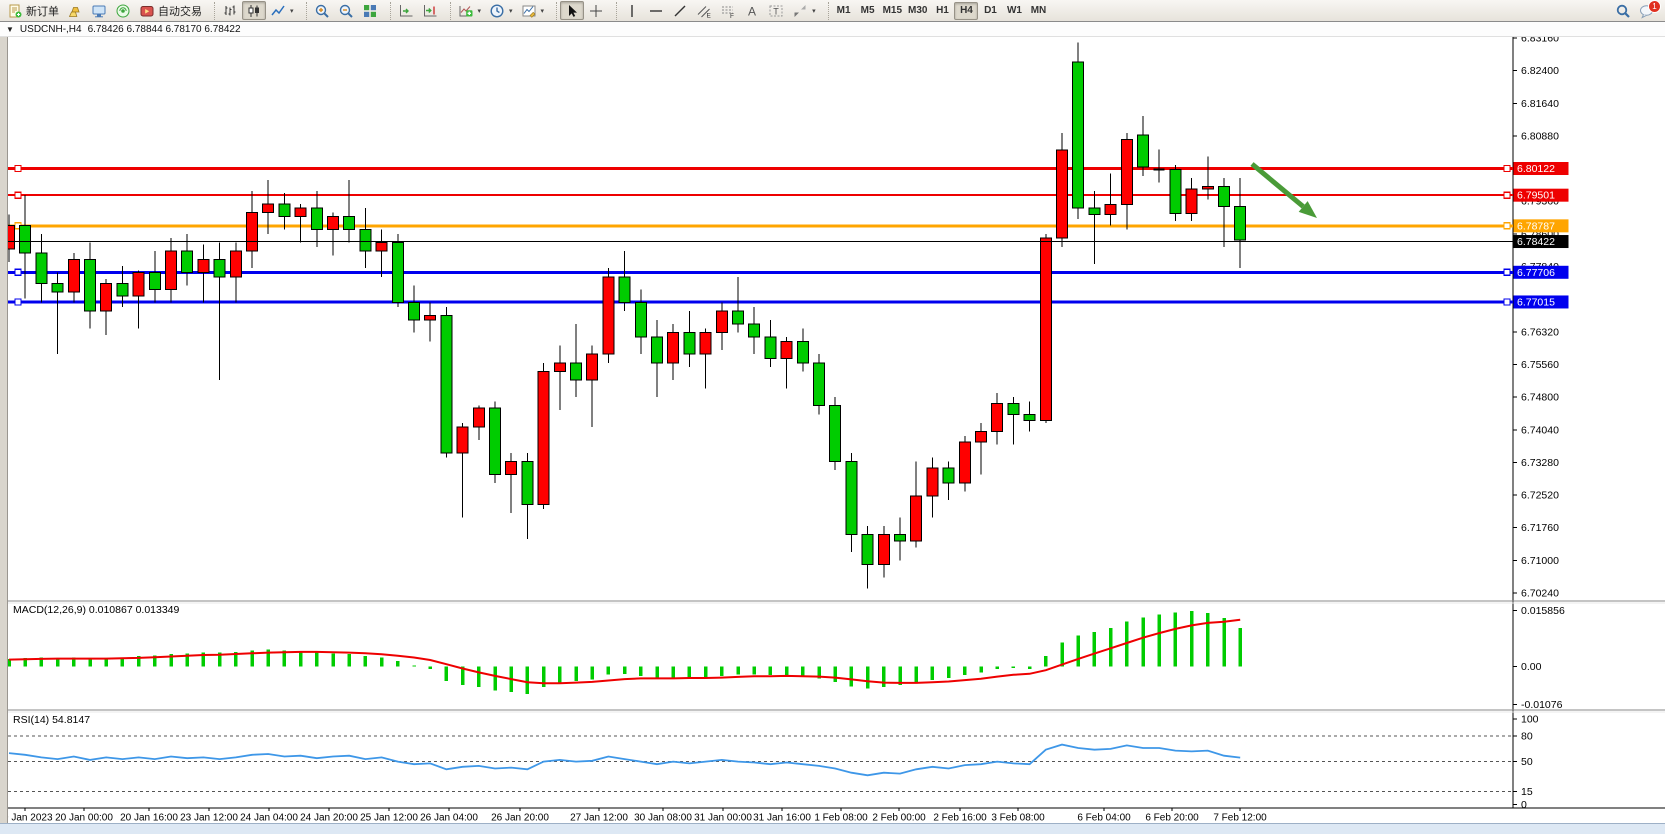 This screenshot has height=834, width=1665. I want to click on tab-timeframe-m30: M30, so click(917, 11).